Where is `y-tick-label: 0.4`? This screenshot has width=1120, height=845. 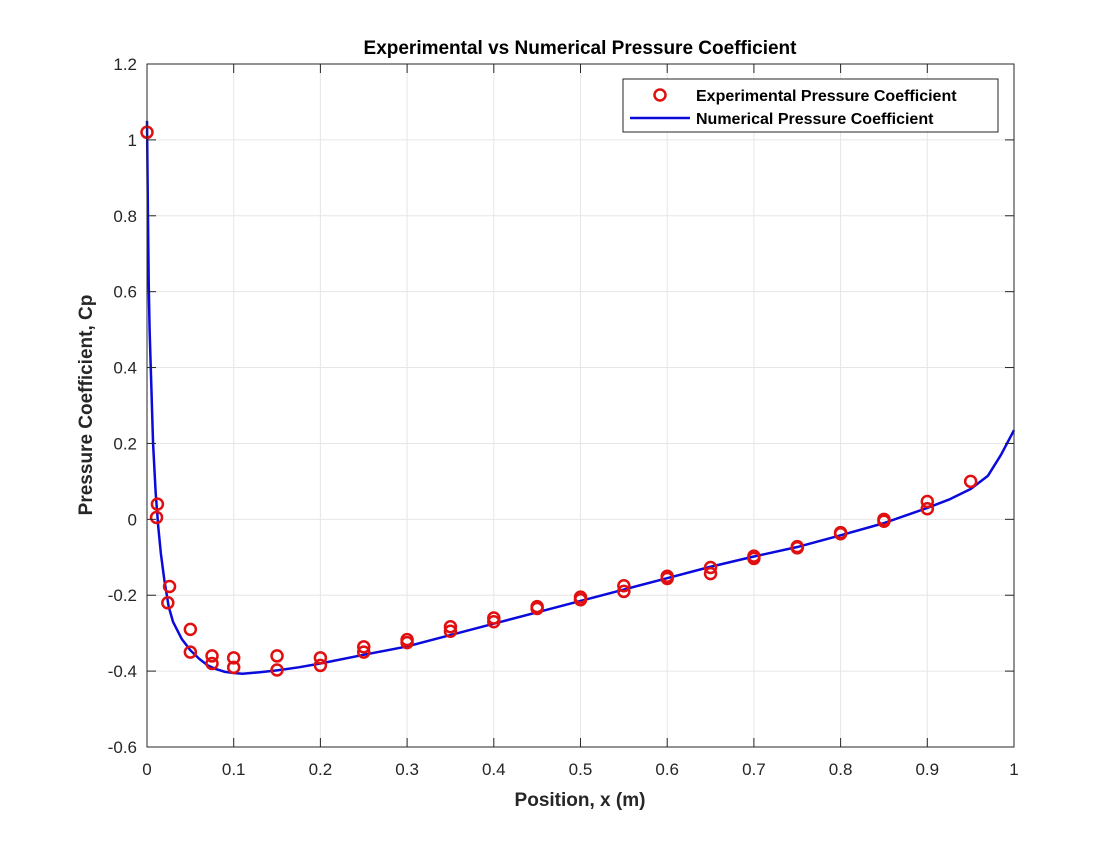 y-tick-label: 0.4 is located at coordinates (125, 368).